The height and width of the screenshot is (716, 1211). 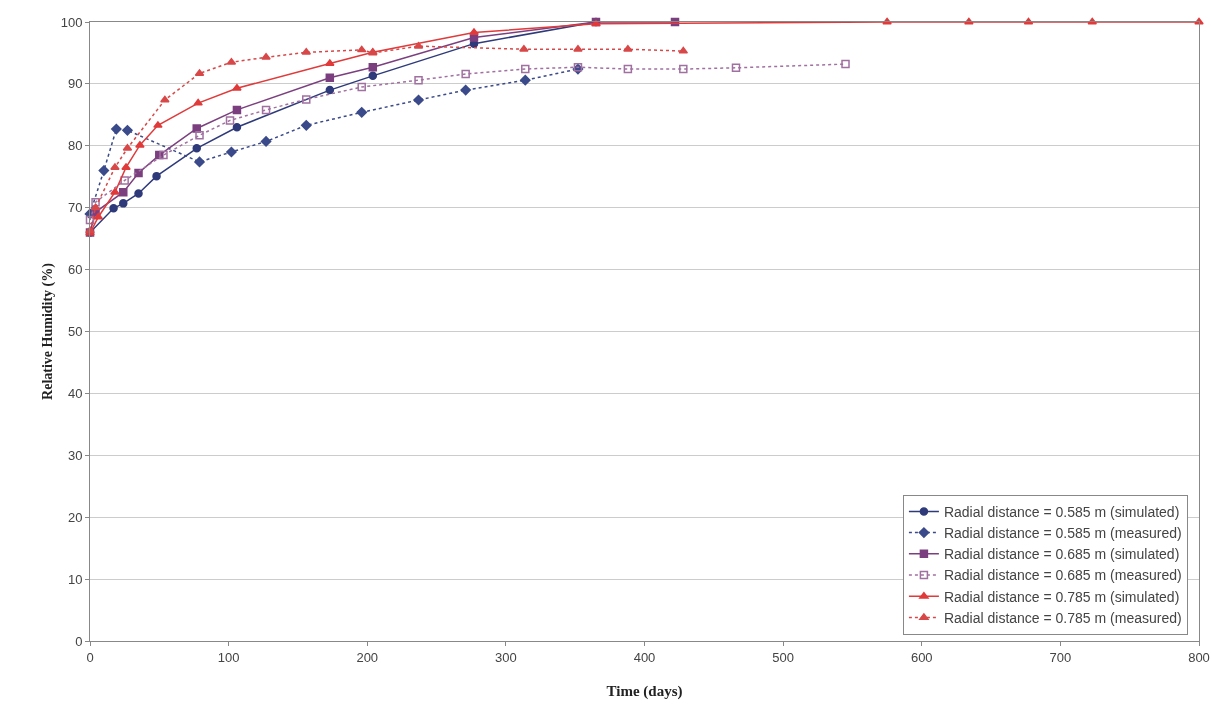 What do you see at coordinates (1061, 554) in the screenshot?
I see `legend-label: Radial distance = 0.685 m (simulated)` at bounding box center [1061, 554].